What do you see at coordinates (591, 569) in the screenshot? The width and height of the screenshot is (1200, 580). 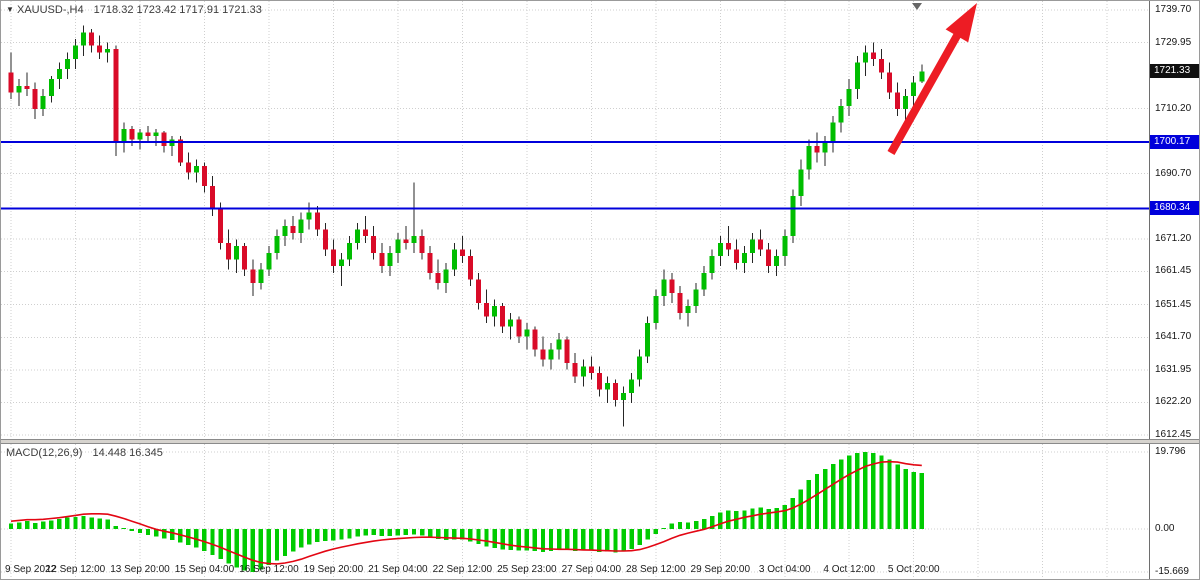 I see `time-axis-label: 27 Sep 04:00` at bounding box center [591, 569].